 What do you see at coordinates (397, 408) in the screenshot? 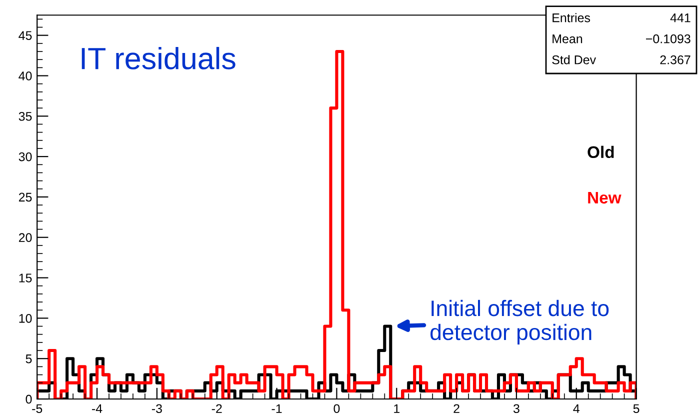
I see `x-tick-label: 1` at bounding box center [397, 408].